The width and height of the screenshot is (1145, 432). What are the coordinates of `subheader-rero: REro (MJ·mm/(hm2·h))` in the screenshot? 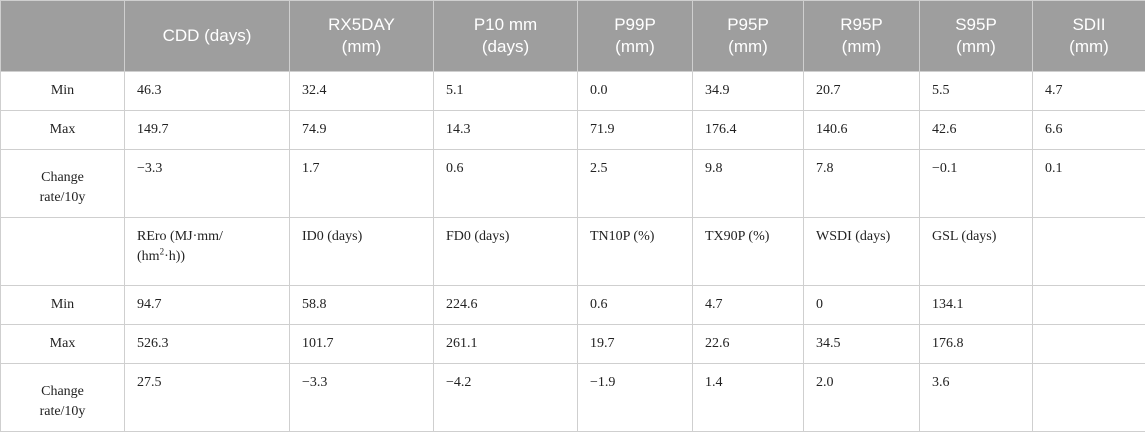 It's located at (207, 252).